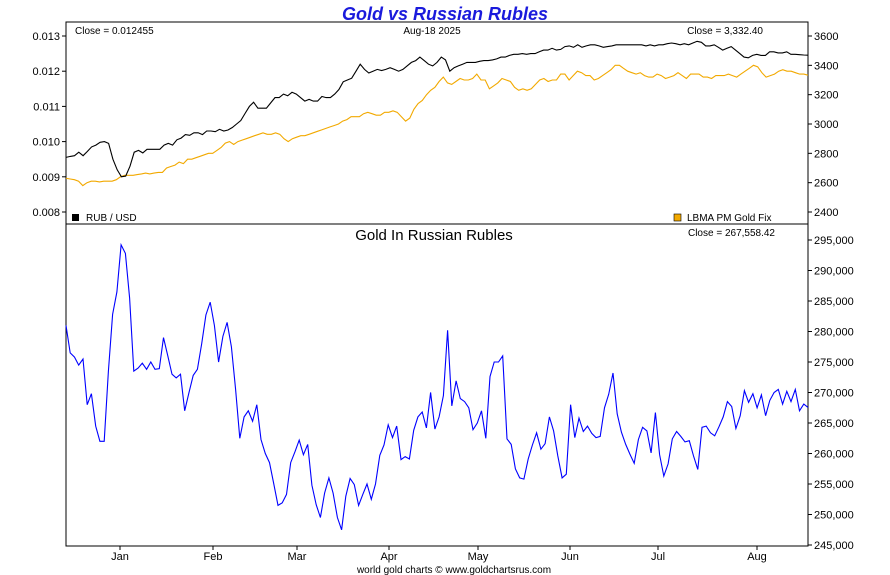 The width and height of the screenshot is (890, 575). What do you see at coordinates (439, 554) in the screenshot?
I see `x-axis: Jan Feb Mar Apr May Jun Jul Aug` at bounding box center [439, 554].